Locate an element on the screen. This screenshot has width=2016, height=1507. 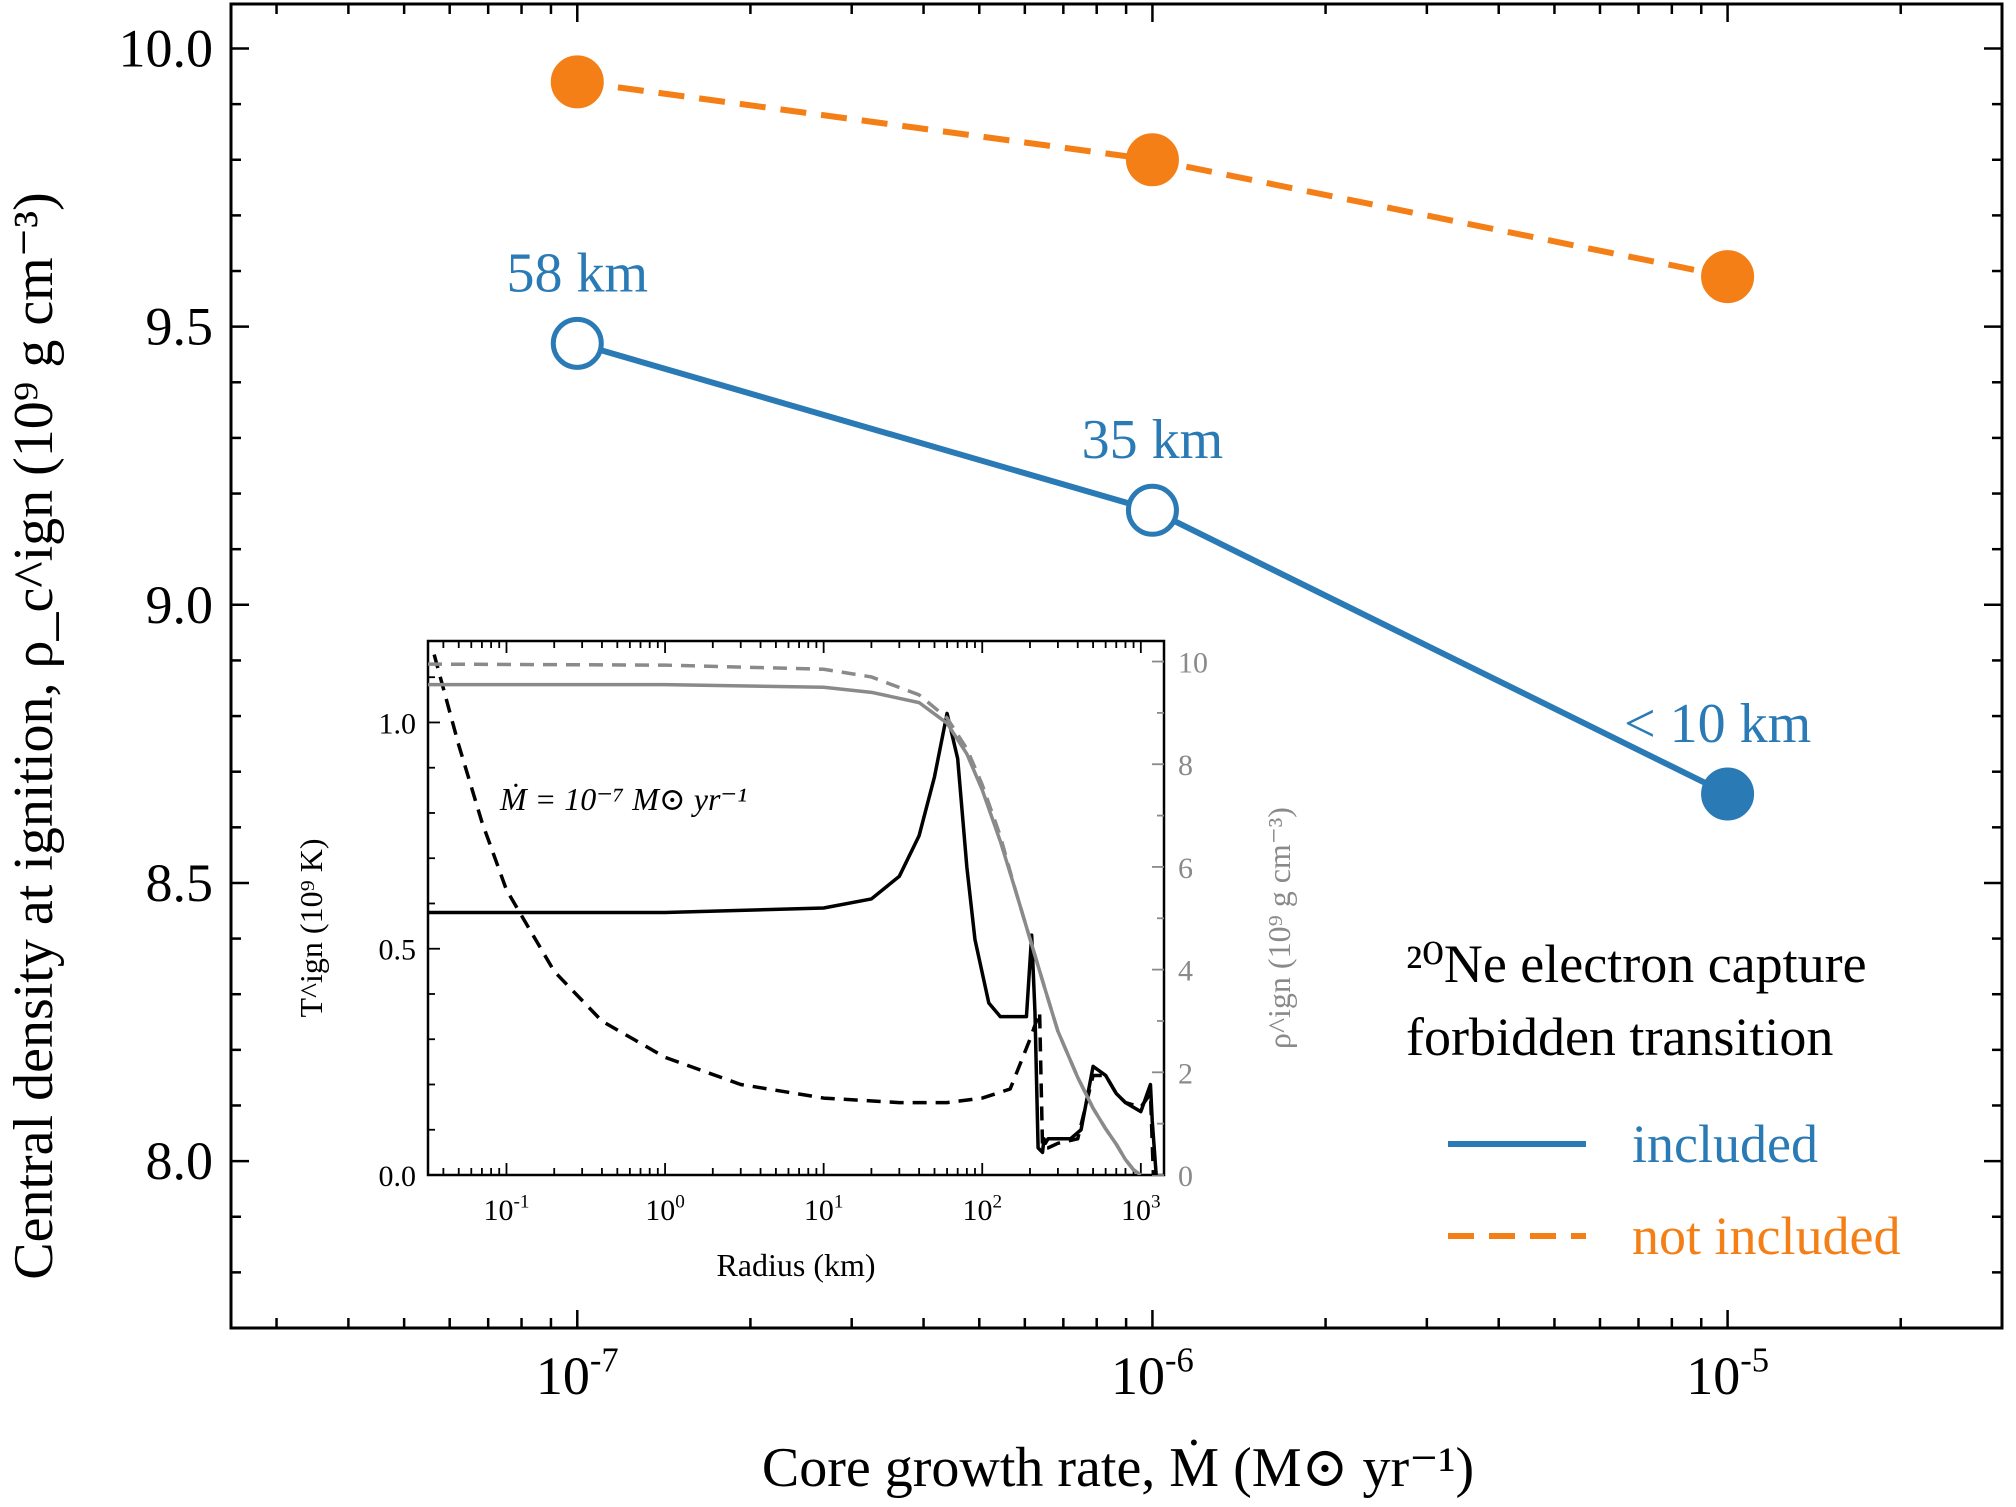
inset-x-tick-label: 10⁻¹ is located at coordinates (506, 1209).